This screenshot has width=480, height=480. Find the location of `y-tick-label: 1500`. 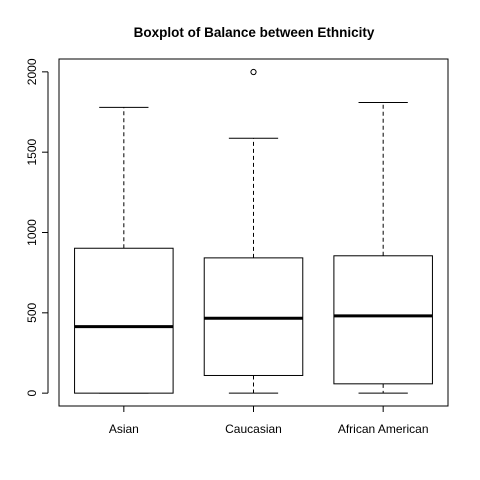

y-tick-label: 1500 is located at coordinates (32, 152).